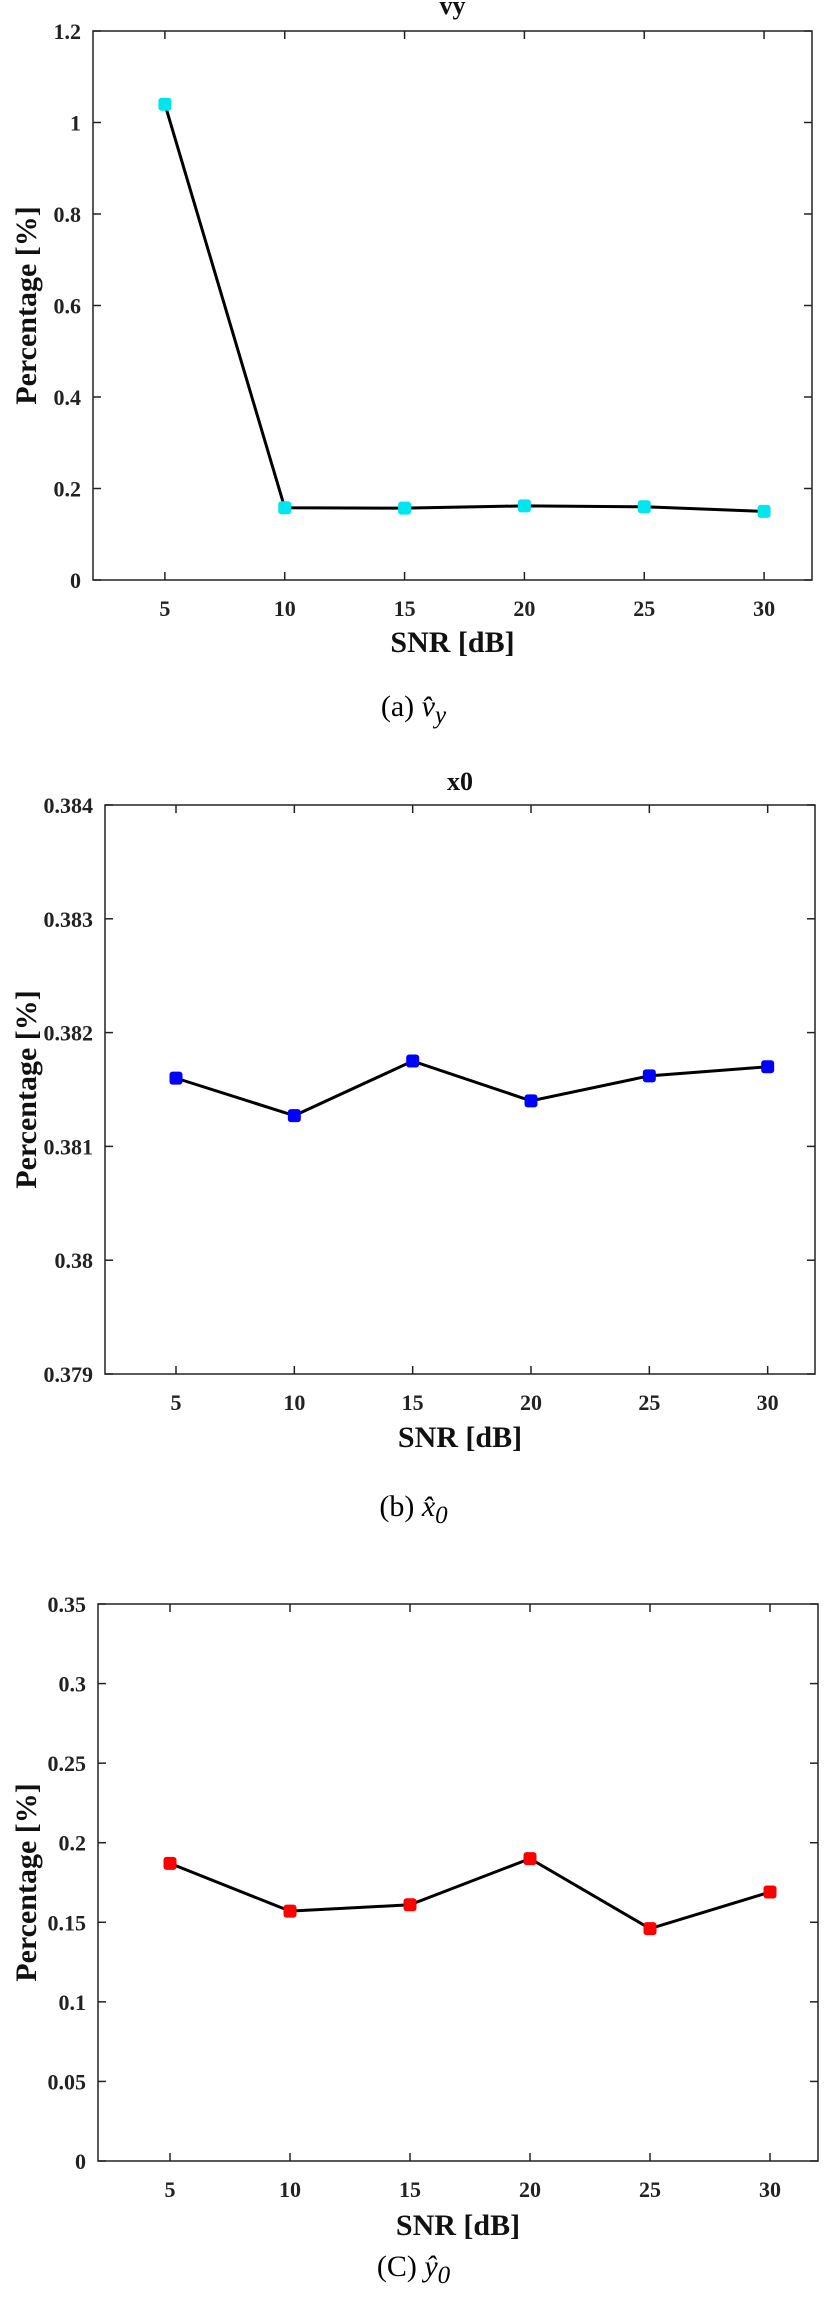  What do you see at coordinates (67, 1763) in the screenshot?
I see `y-tick-label: 0.25` at bounding box center [67, 1763].